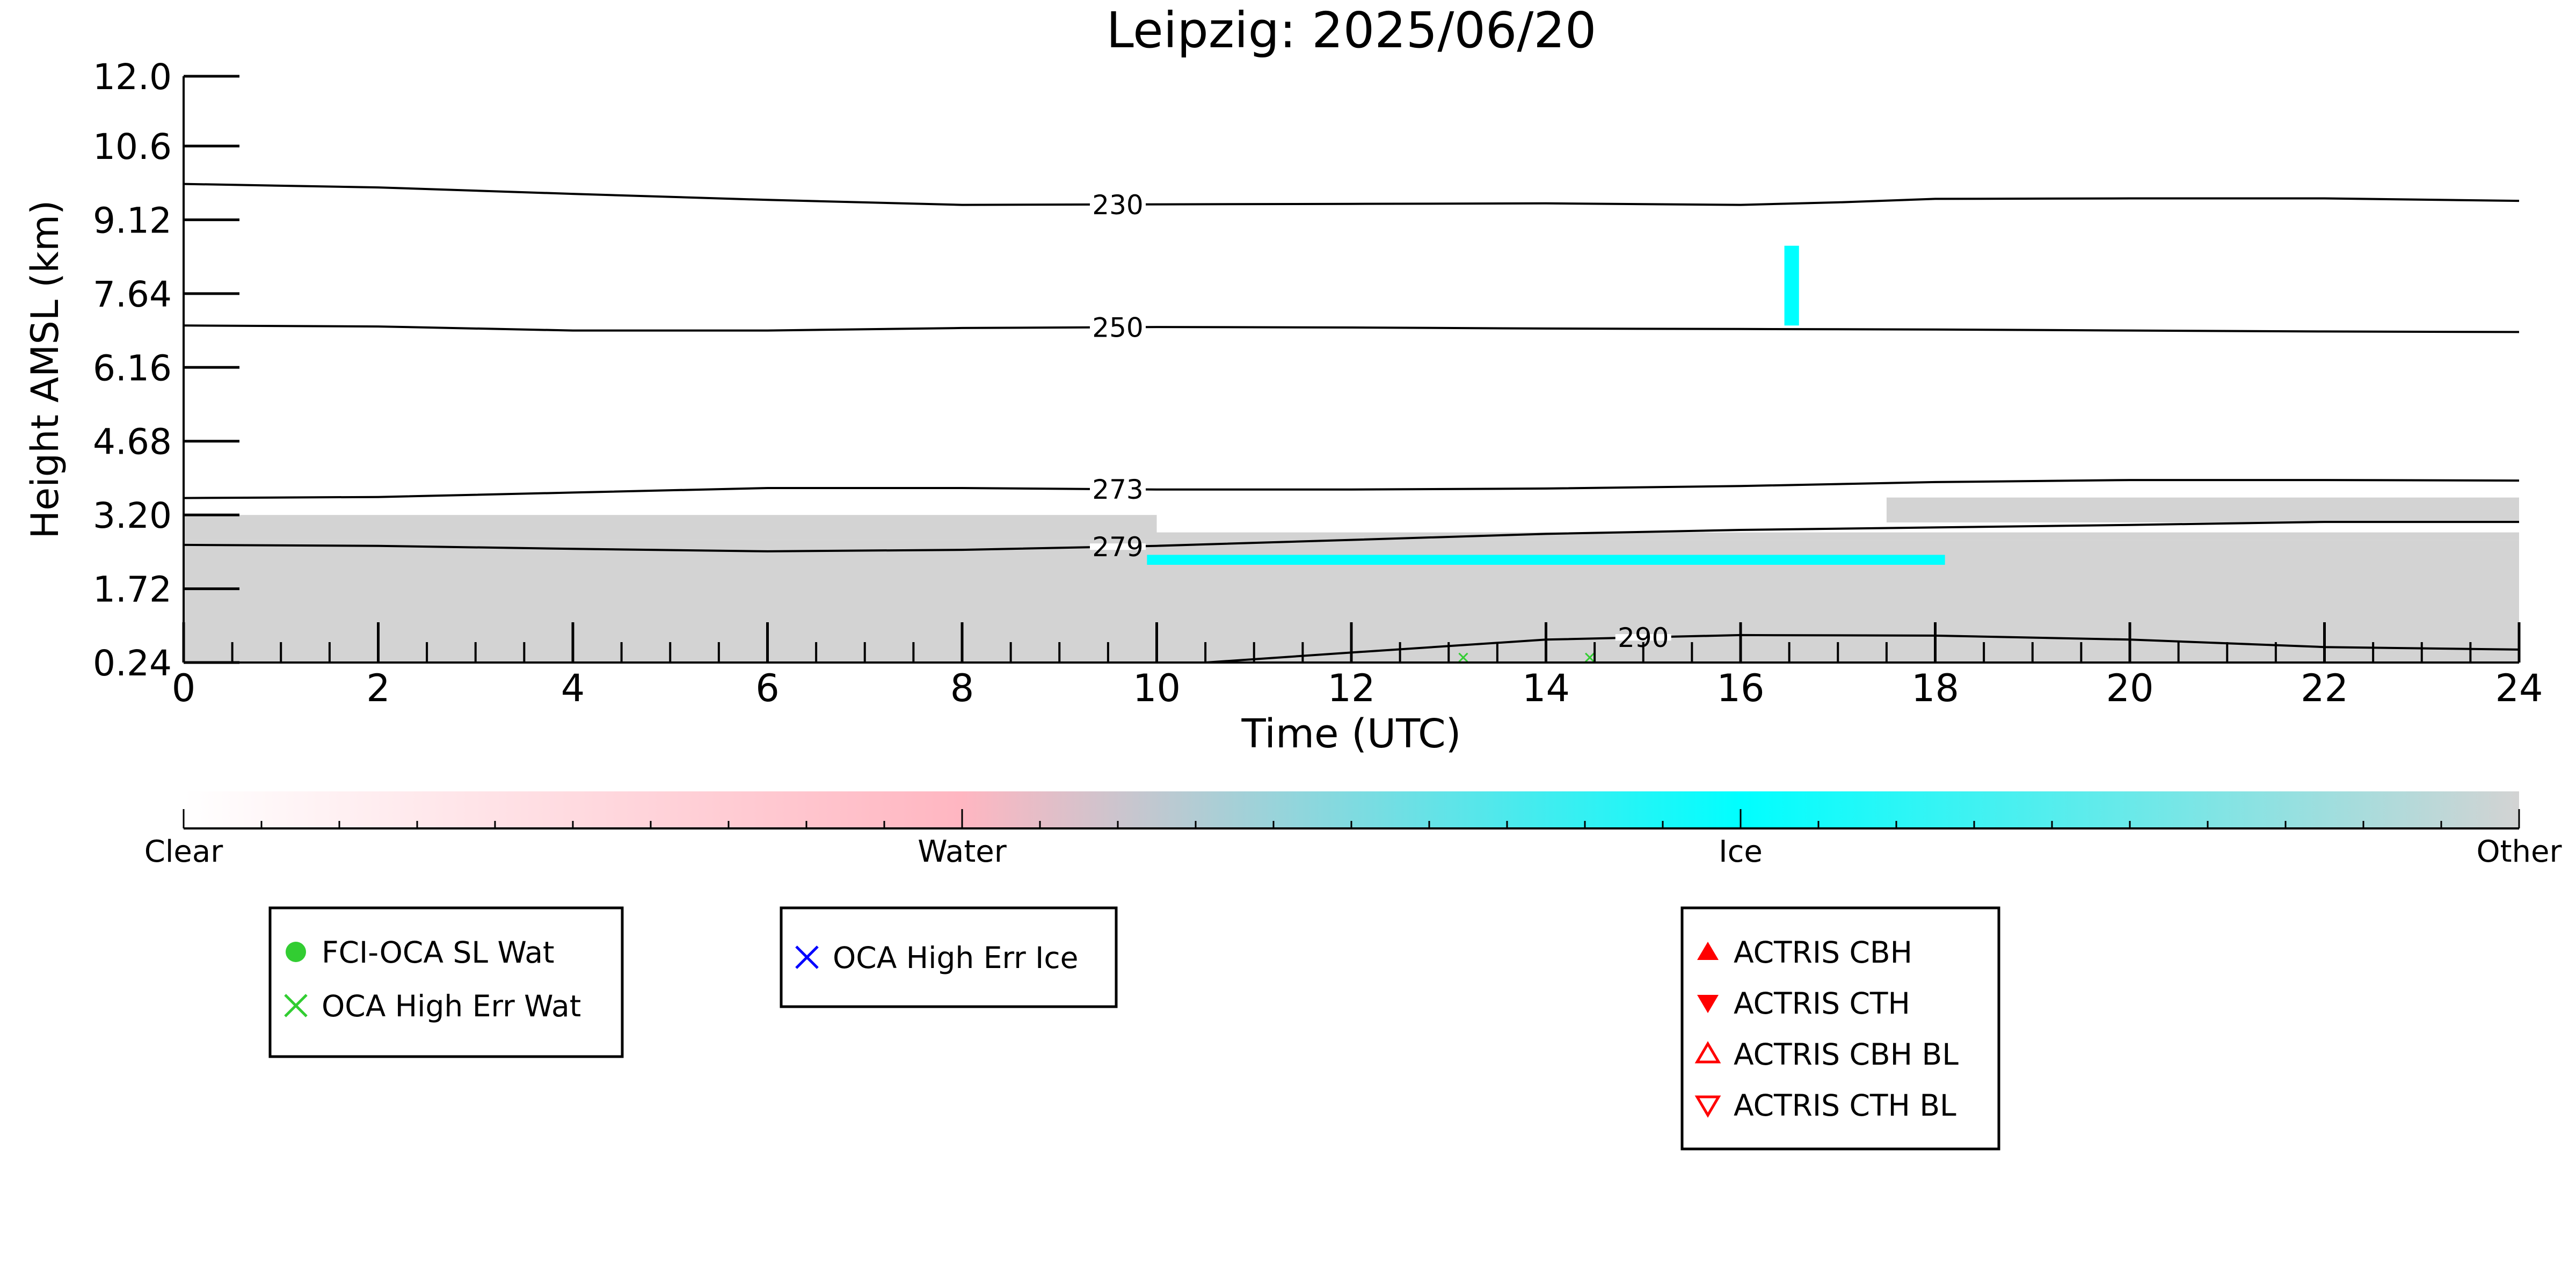 This screenshot has width=2576, height=1288. What do you see at coordinates (132, 663) in the screenshot?
I see `y-tick-label-0.24: 0.24` at bounding box center [132, 663].